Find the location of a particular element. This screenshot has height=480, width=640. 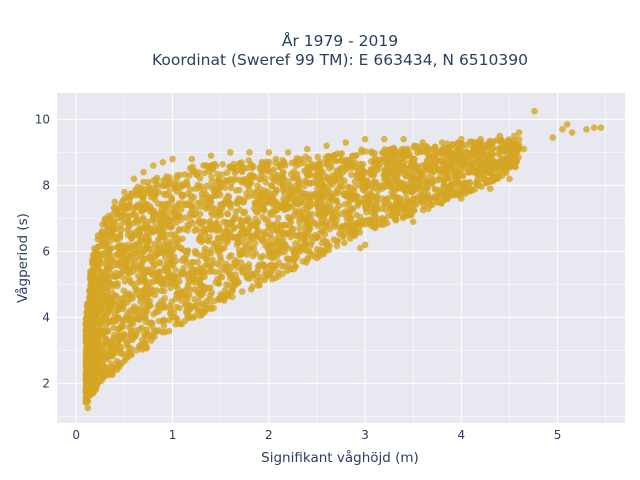

x-tick-label: 4 is located at coordinates (462, 435).